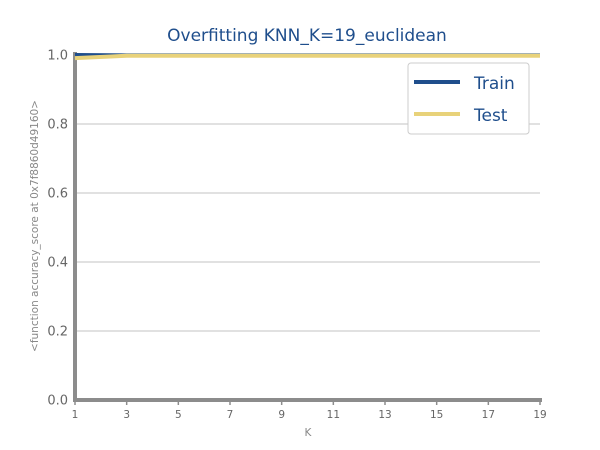 The width and height of the screenshot is (600, 450). I want to click on x-tick-label: 15, so click(436, 415).